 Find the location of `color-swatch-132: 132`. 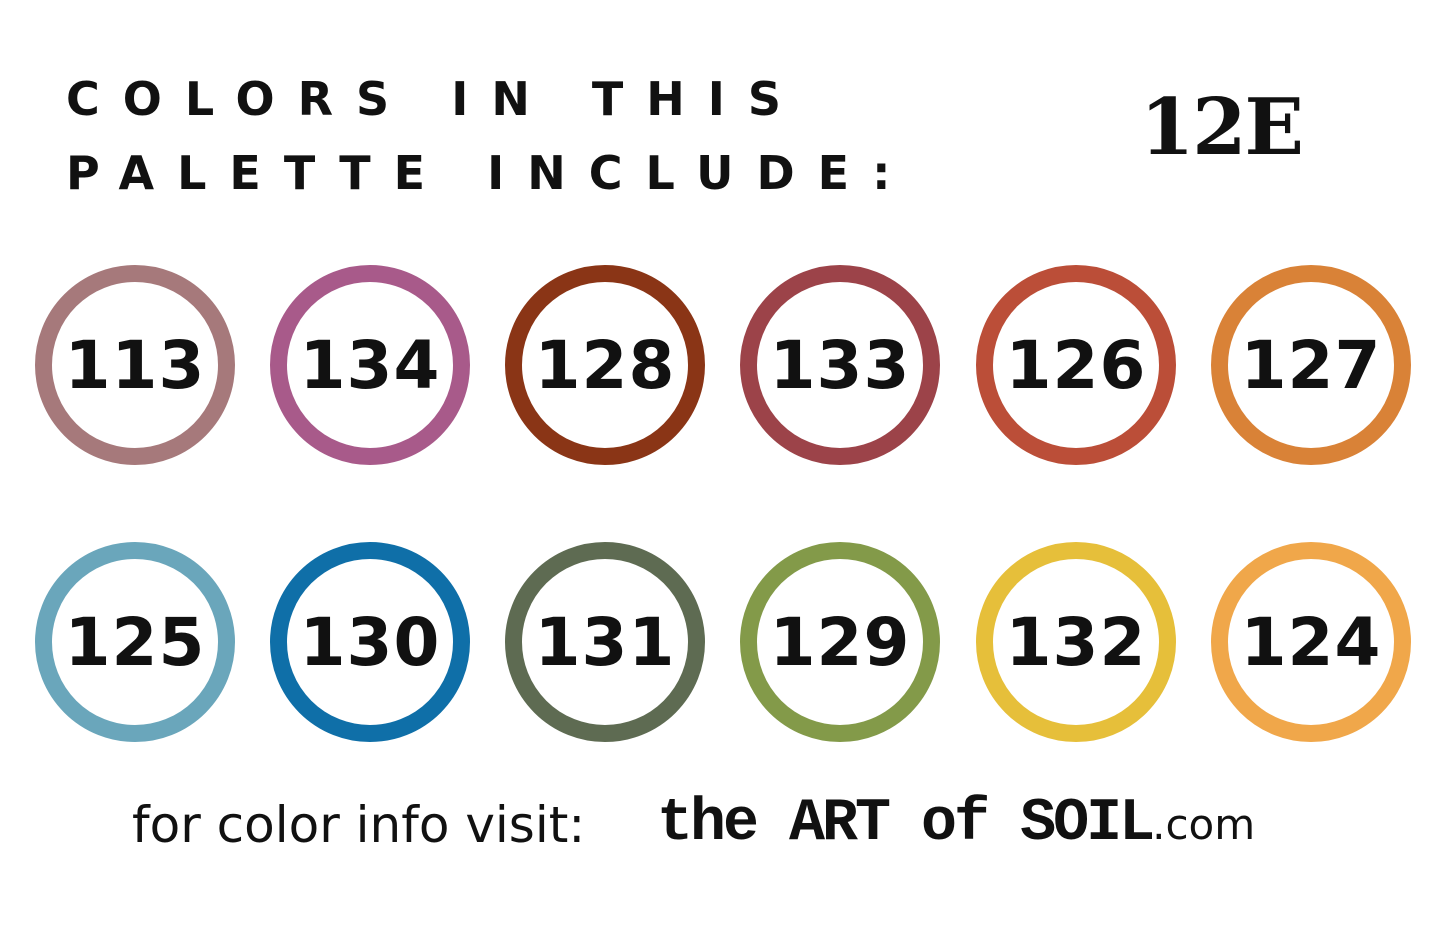

color-swatch-132: 132 is located at coordinates (1076, 642).